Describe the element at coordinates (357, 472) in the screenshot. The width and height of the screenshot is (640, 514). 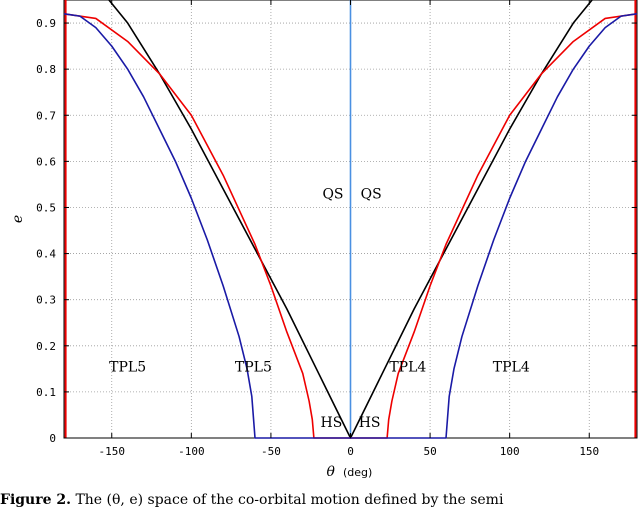
I see `x-axis-label-unit: (deg)` at that location.